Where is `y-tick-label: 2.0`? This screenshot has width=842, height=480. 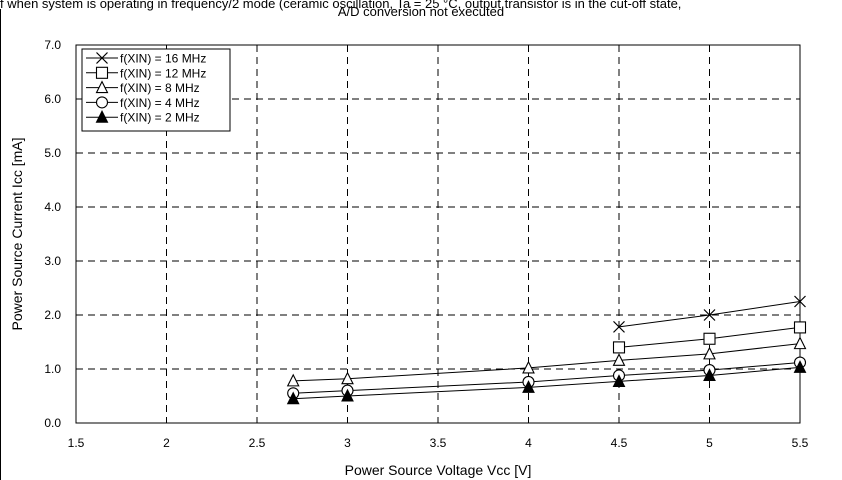 y-tick-label: 2.0 is located at coordinates (52, 315).